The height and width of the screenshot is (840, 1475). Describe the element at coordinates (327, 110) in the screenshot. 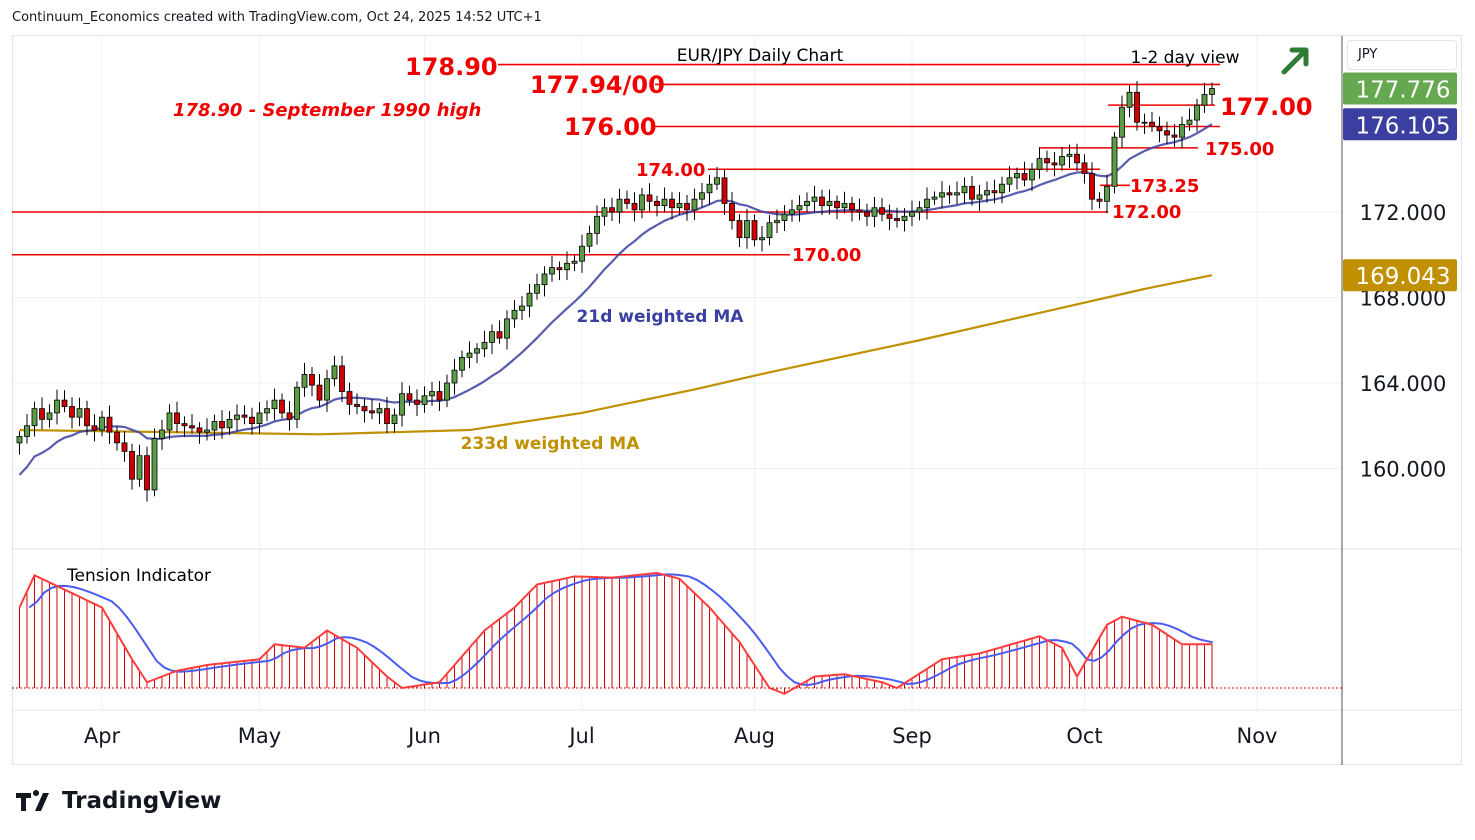

I see `note-label: 178.90 - September 1990 high` at that location.